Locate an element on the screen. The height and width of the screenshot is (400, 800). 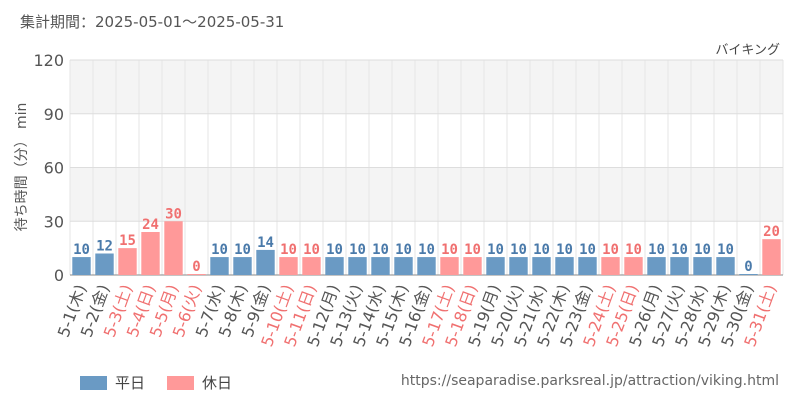
data-label: 24 is located at coordinates (150, 225).